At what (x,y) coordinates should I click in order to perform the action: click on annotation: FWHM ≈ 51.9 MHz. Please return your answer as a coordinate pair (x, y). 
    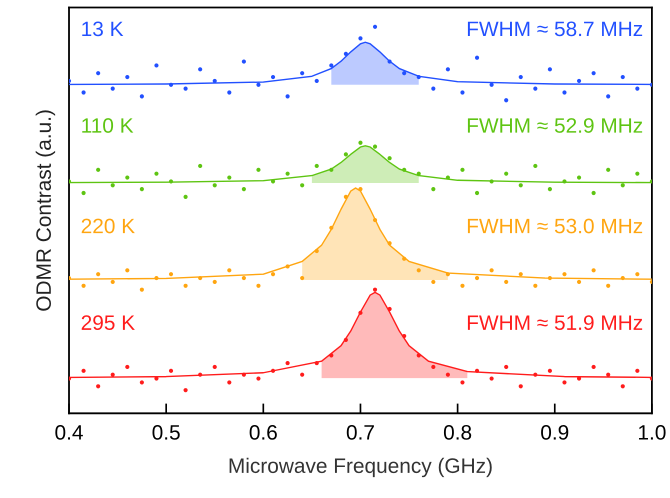
    Looking at the image, I should click on (555, 322).